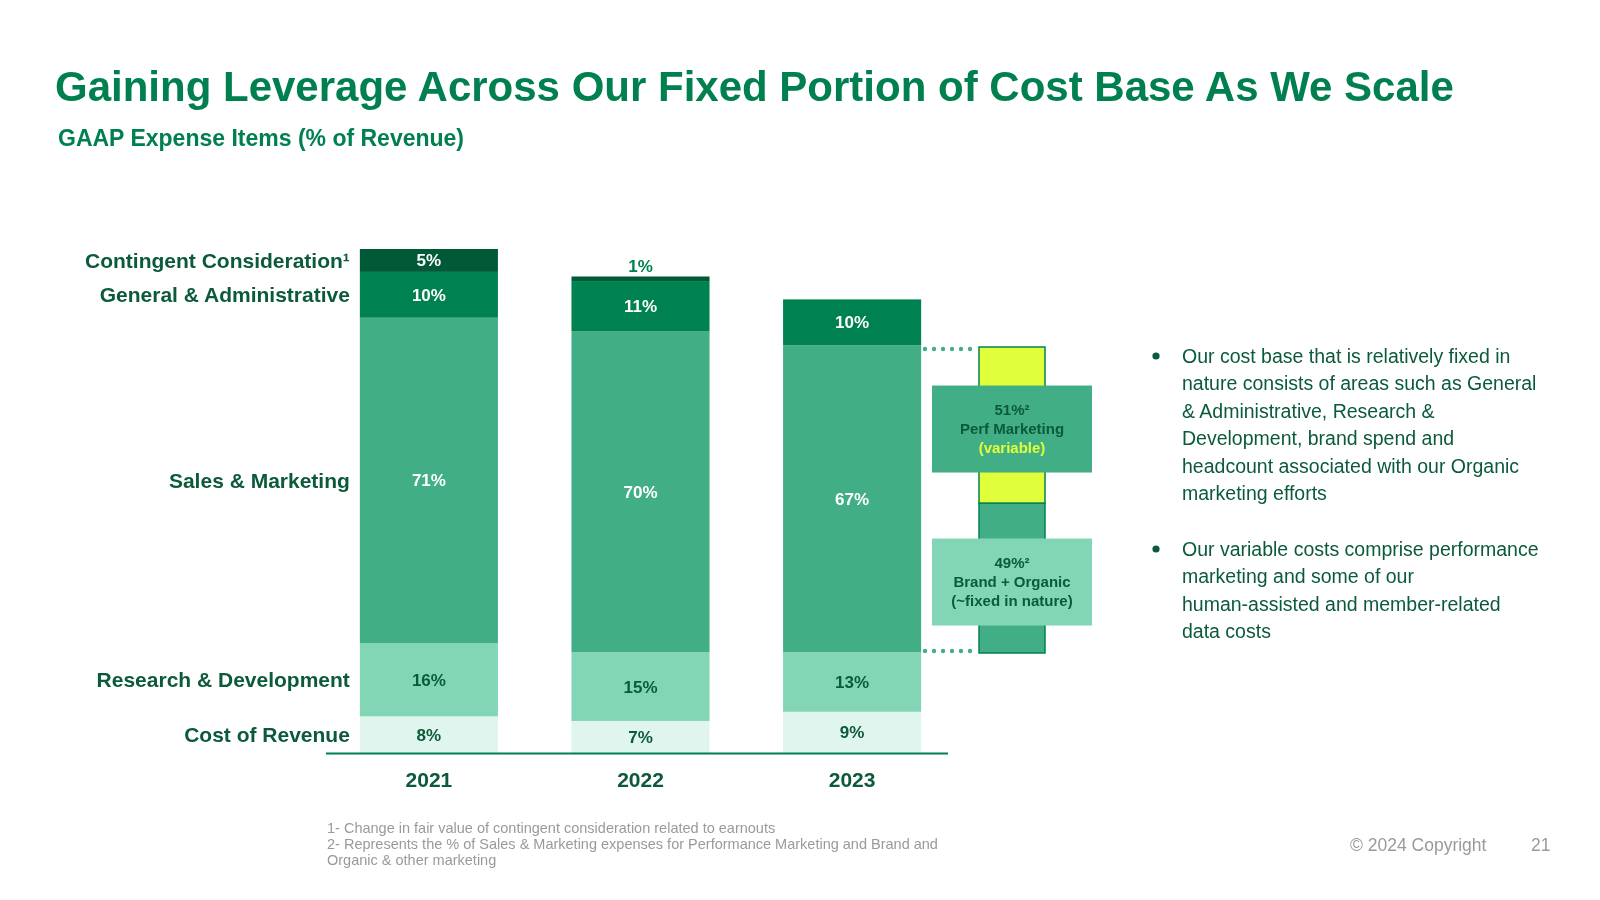 The height and width of the screenshot is (900, 1600). Describe the element at coordinates (1359, 424) in the screenshot. I see `text: Our cost base that is relatively fixed in nature consists of areas such as General & Administrative, Research & Development, brand spend and headcount associated with our Organic marketing efforts` at that location.